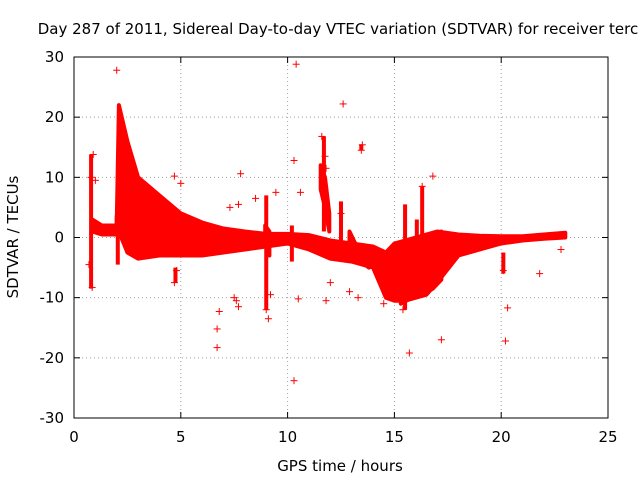 This screenshot has height=480, width=640. What do you see at coordinates (54, 177) in the screenshot?
I see `y-tick-label: 10` at bounding box center [54, 177].